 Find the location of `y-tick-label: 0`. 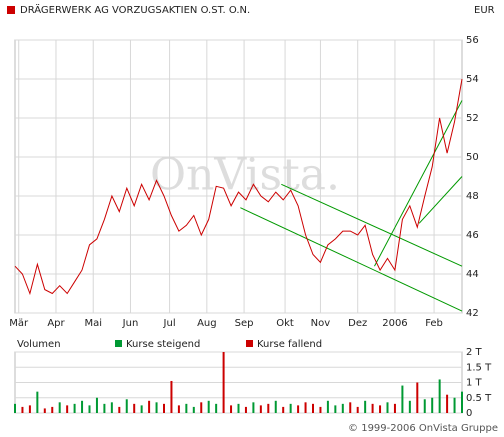

y-tick-label: 0 is located at coordinates (469, 413).